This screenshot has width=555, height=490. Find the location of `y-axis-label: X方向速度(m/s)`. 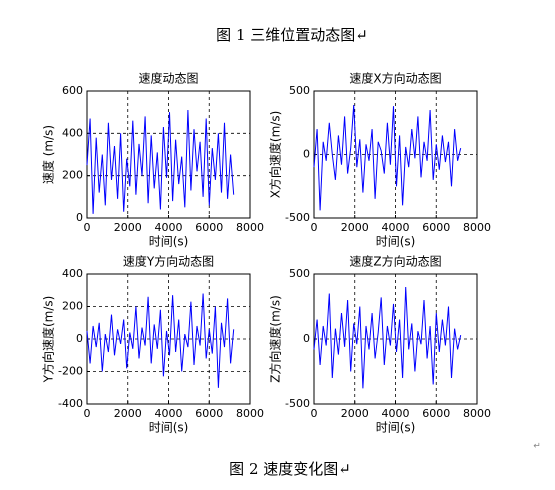

y-axis-label: X方向速度(m/s) is located at coordinates (275, 155).